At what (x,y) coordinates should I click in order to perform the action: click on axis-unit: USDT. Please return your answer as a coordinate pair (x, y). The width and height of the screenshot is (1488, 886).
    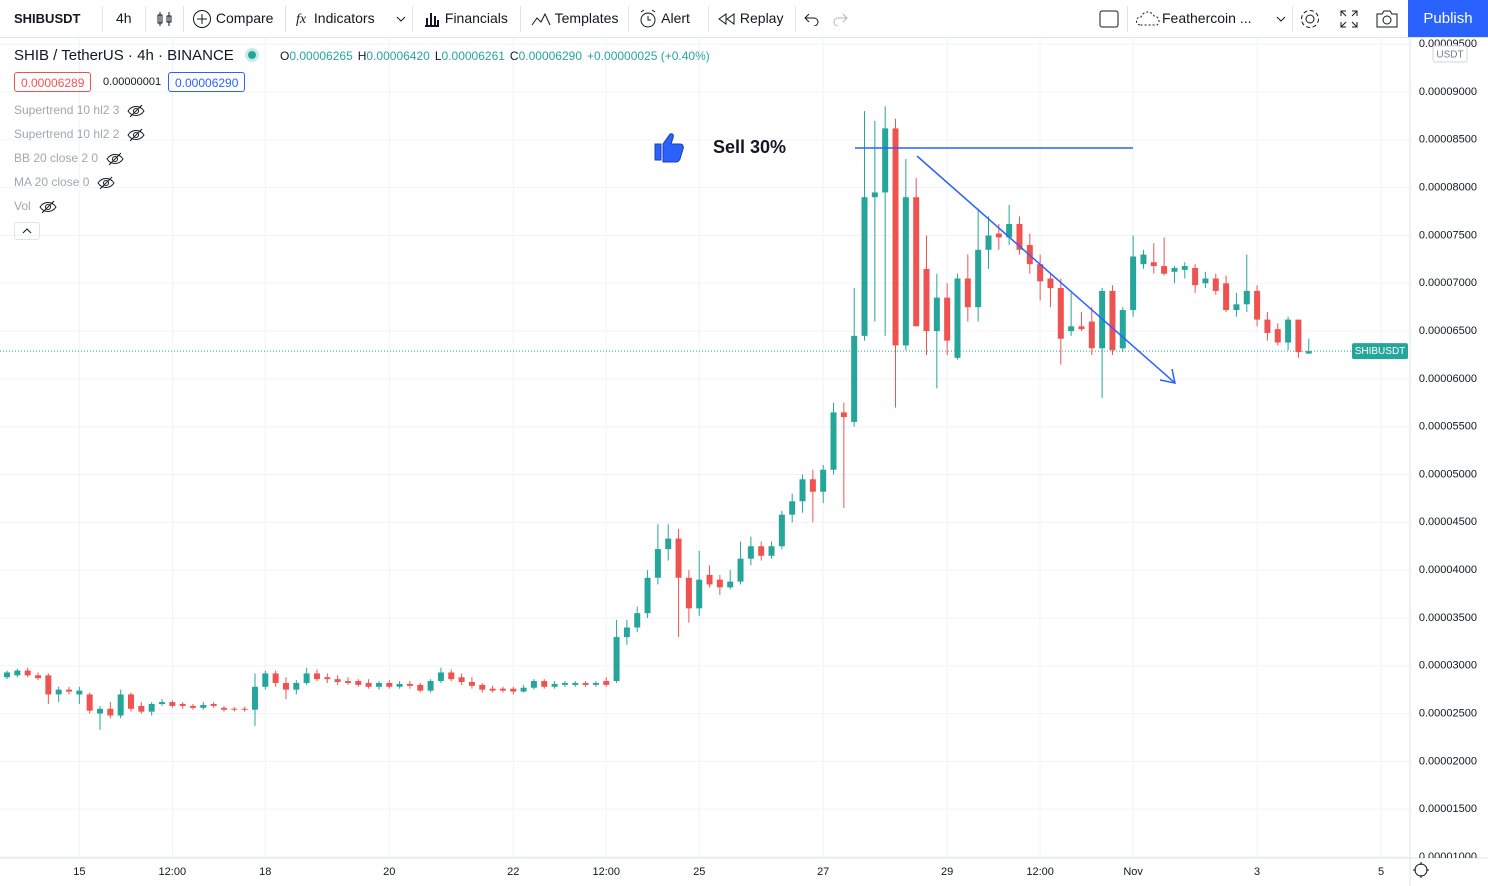
    Looking at the image, I should click on (1449, 55).